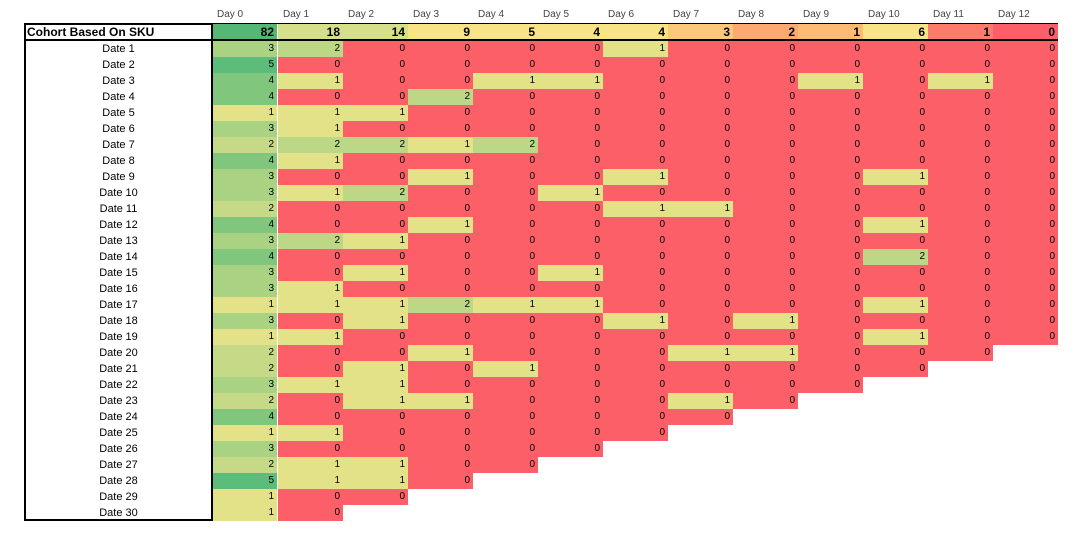  I want to click on total-cell: 5, so click(505, 32).